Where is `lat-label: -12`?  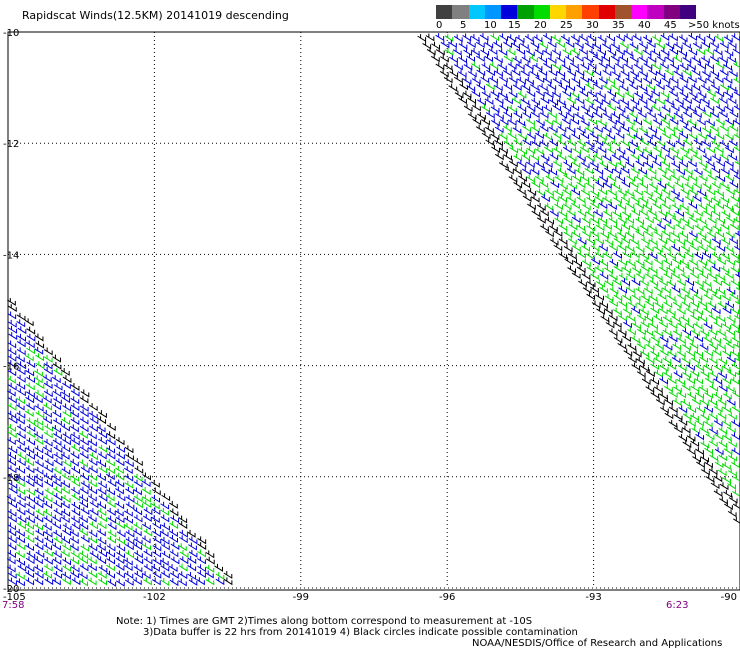
lat-label: -12 is located at coordinates (11, 144).